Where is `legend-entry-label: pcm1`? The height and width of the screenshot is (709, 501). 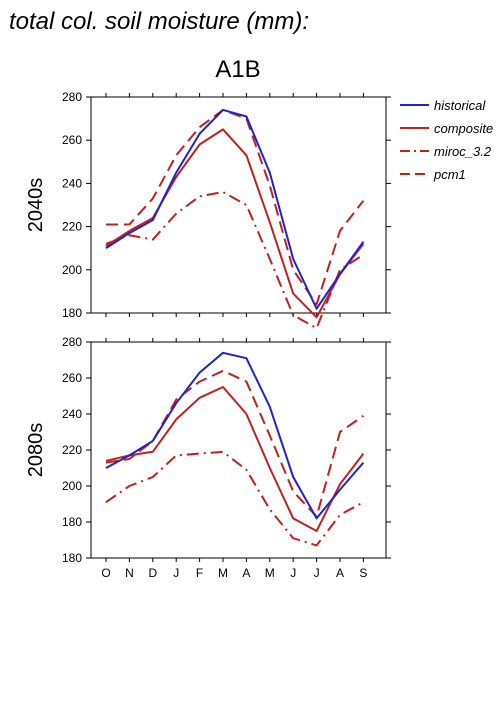
legend-entry-label: pcm1 is located at coordinates (449, 174).